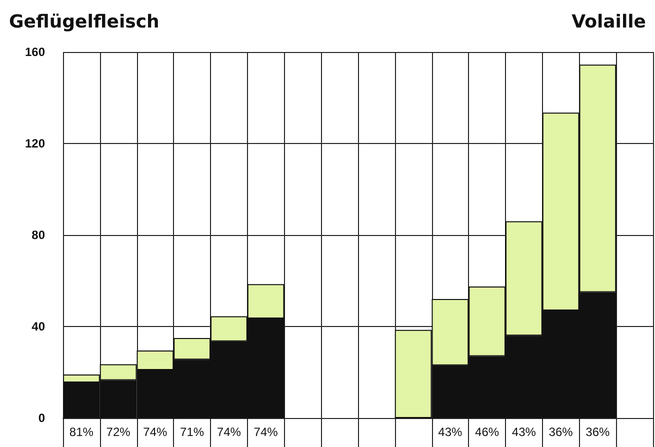  What do you see at coordinates (84, 22) in the screenshot?
I see `chart-title: Geflügelfleisch` at bounding box center [84, 22].